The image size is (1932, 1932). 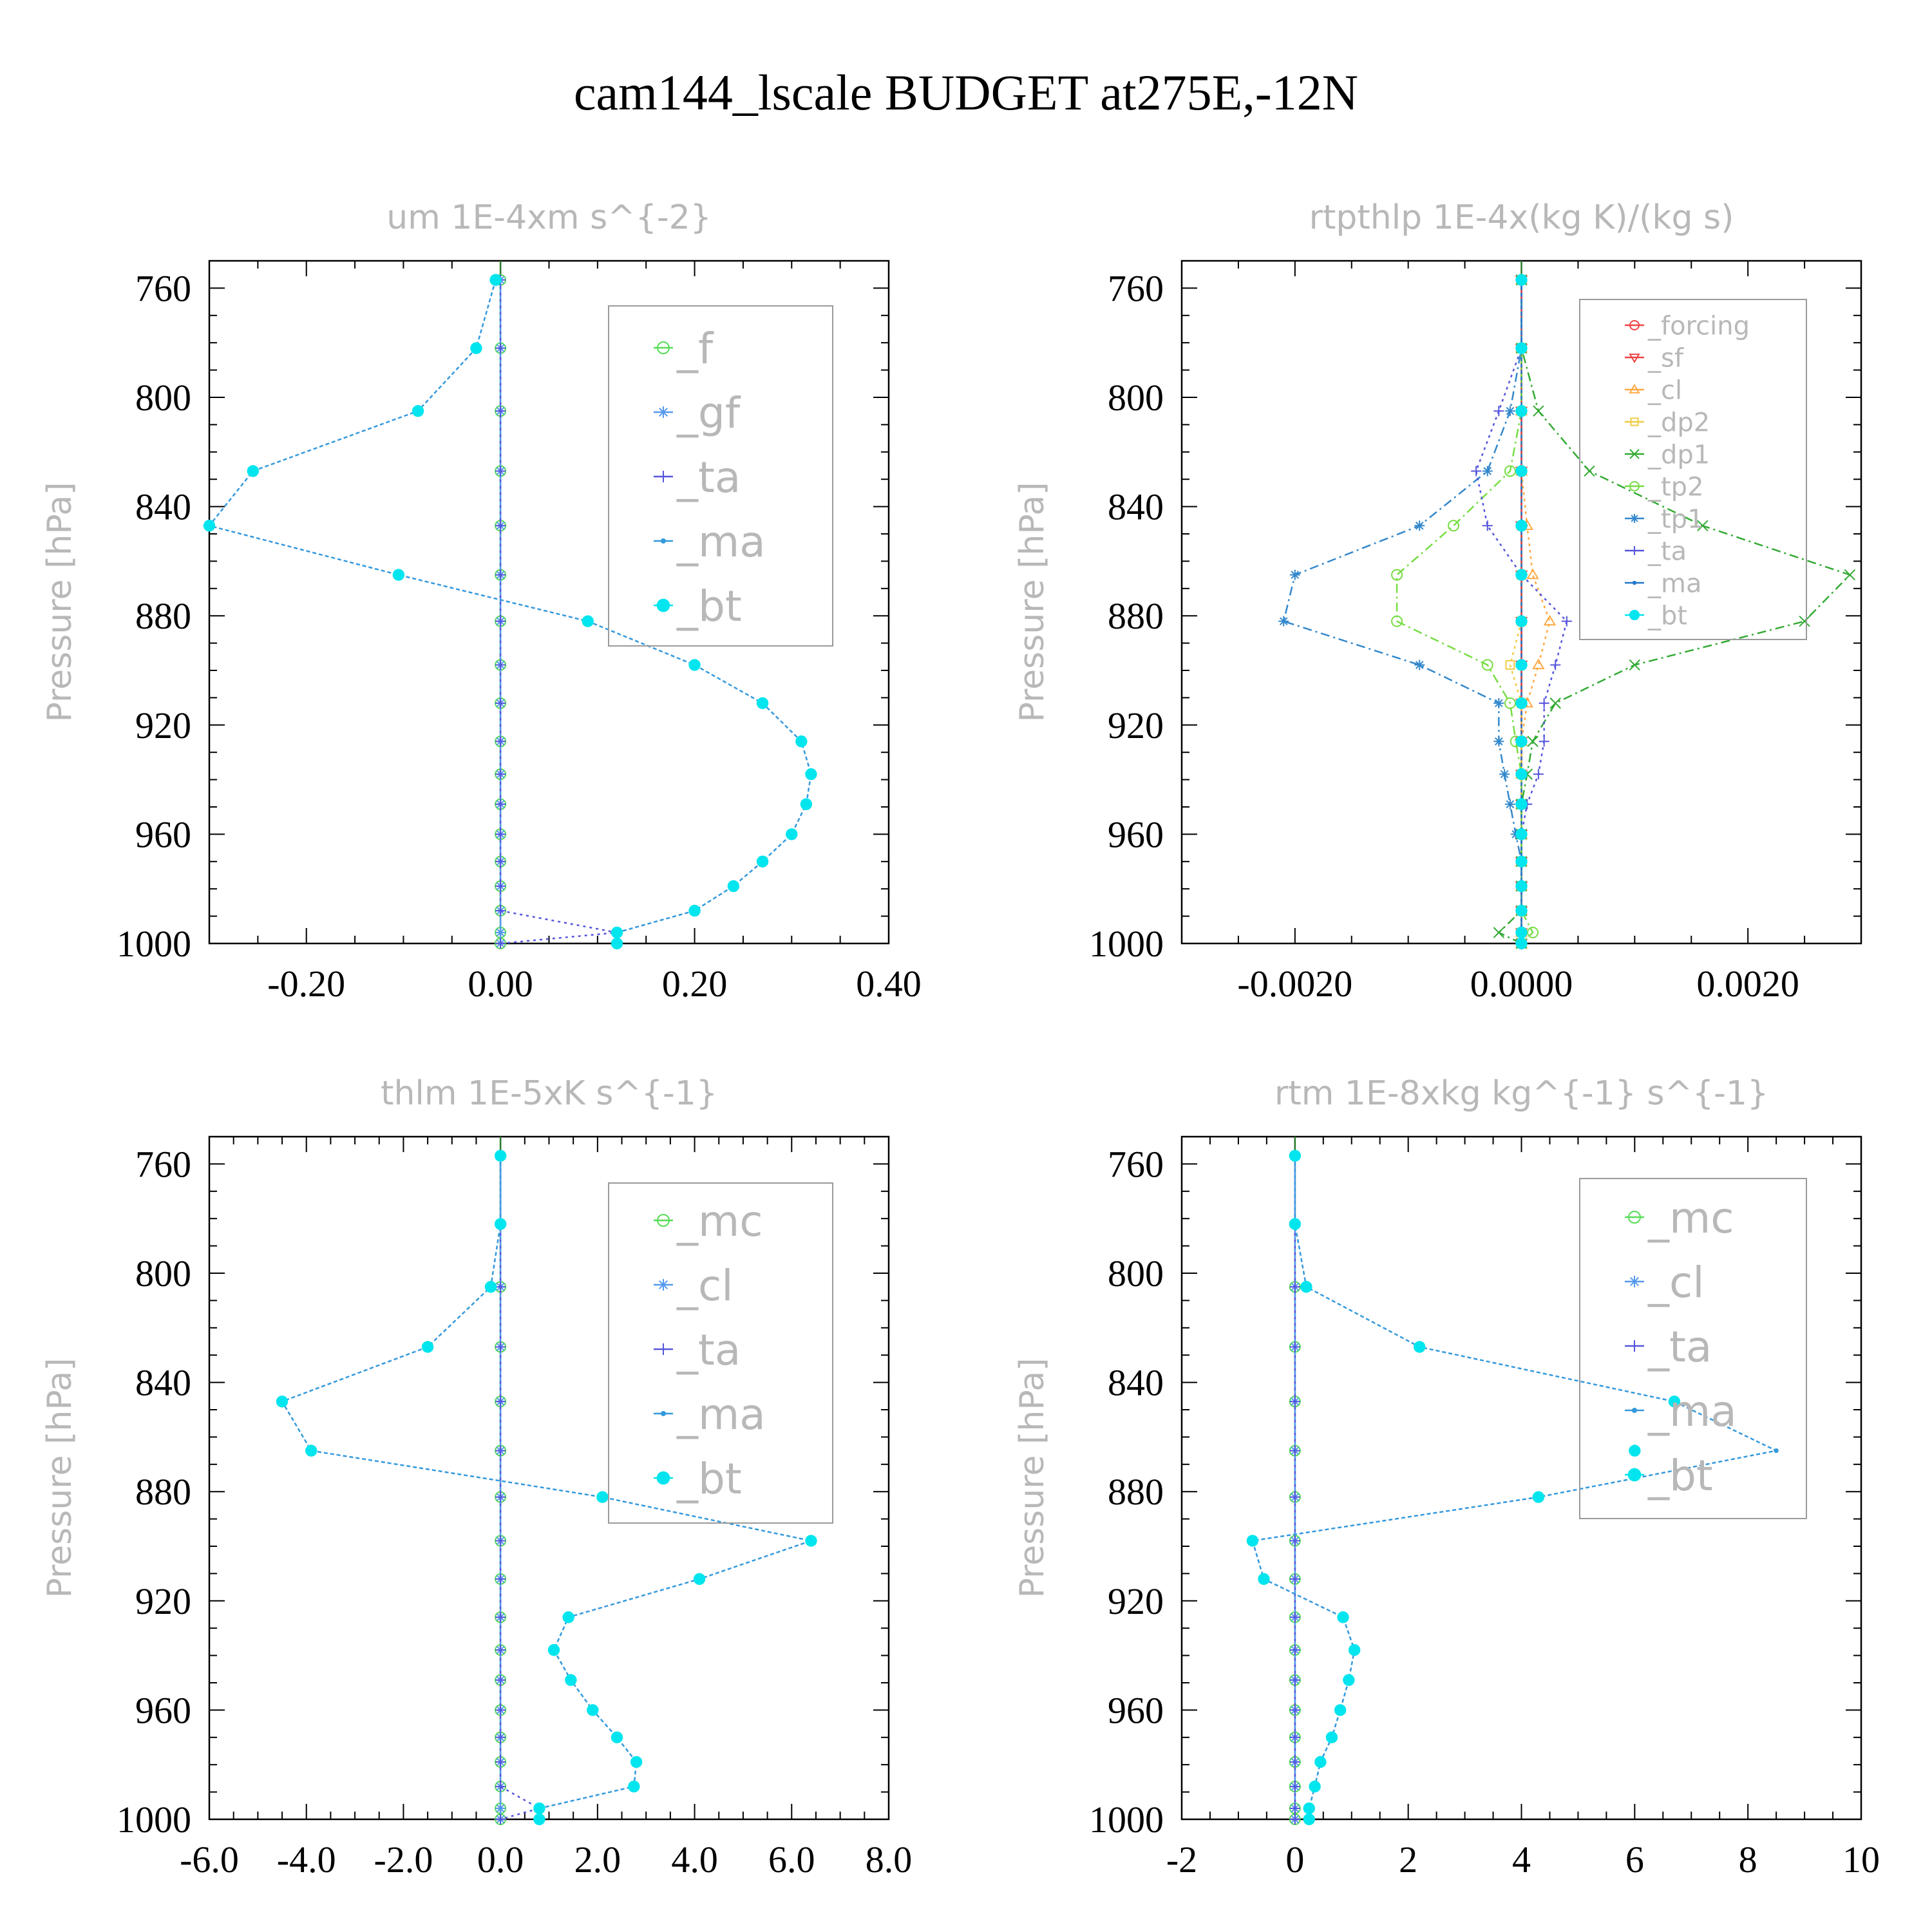 What do you see at coordinates (695, 984) in the screenshot?
I see `x-tick-label: 0.20` at bounding box center [695, 984].